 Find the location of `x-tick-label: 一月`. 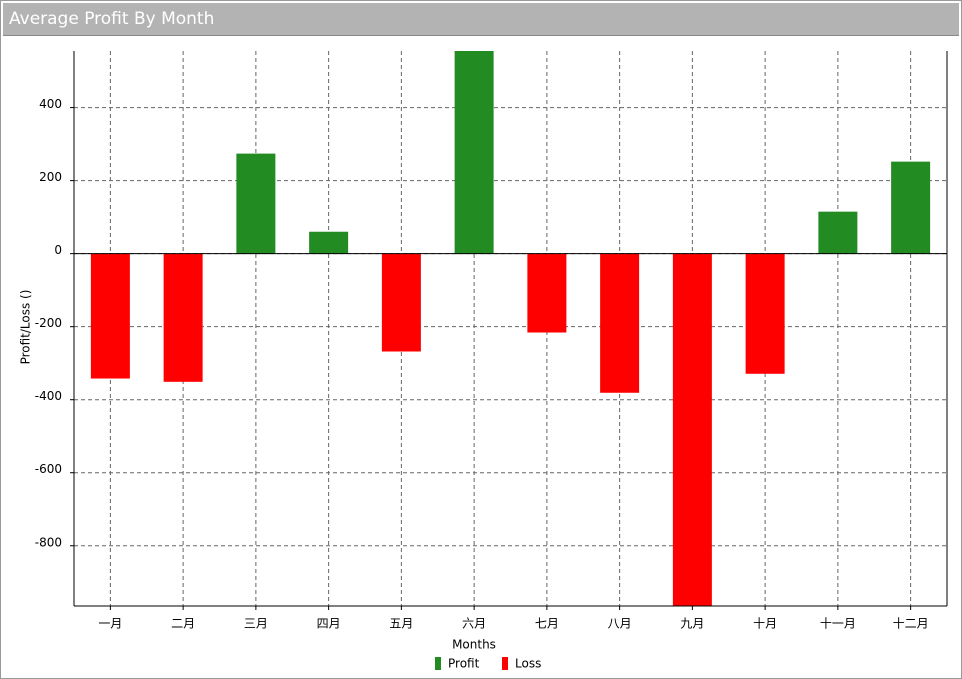

x-tick-label: 一月 is located at coordinates (110, 624).